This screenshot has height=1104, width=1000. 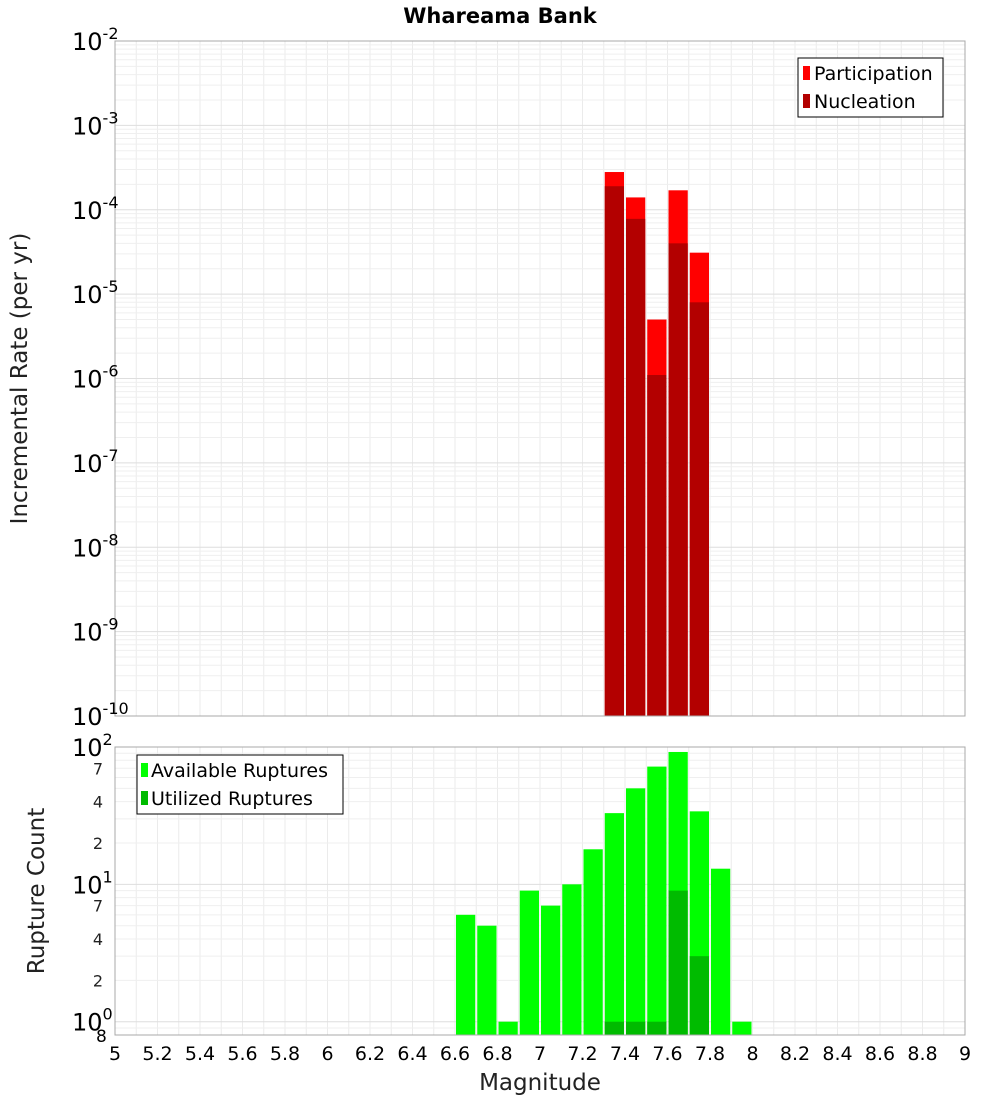 What do you see at coordinates (540, 1054) in the screenshot?
I see `x-tick-label: 7` at bounding box center [540, 1054].